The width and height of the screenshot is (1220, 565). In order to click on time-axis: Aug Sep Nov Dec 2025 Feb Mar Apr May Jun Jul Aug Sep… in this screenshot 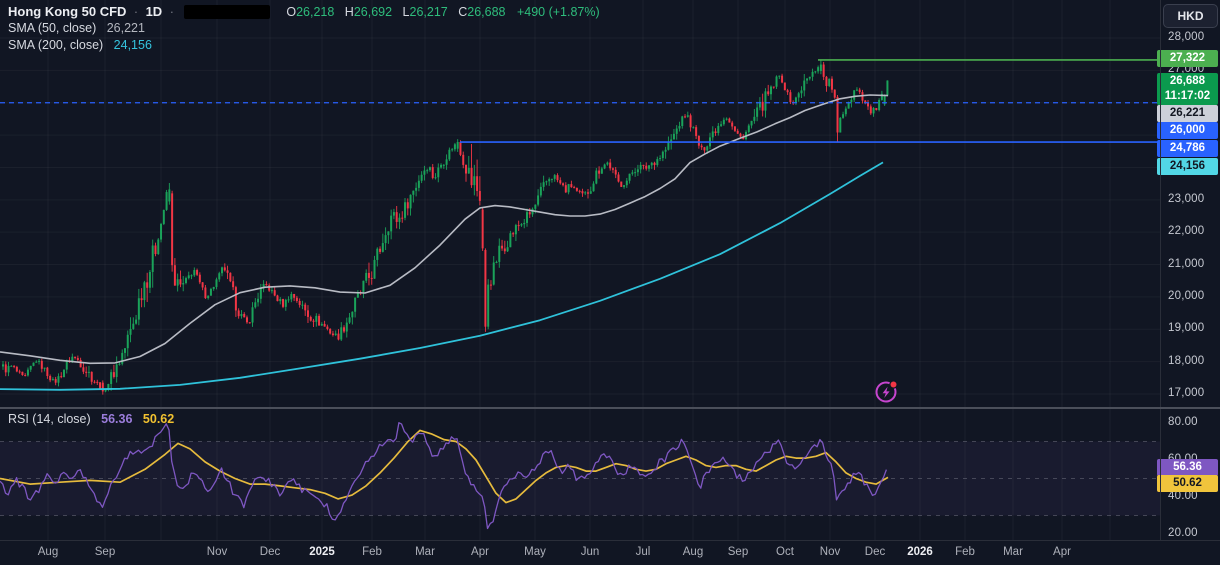, I will do `click(610, 553)`.